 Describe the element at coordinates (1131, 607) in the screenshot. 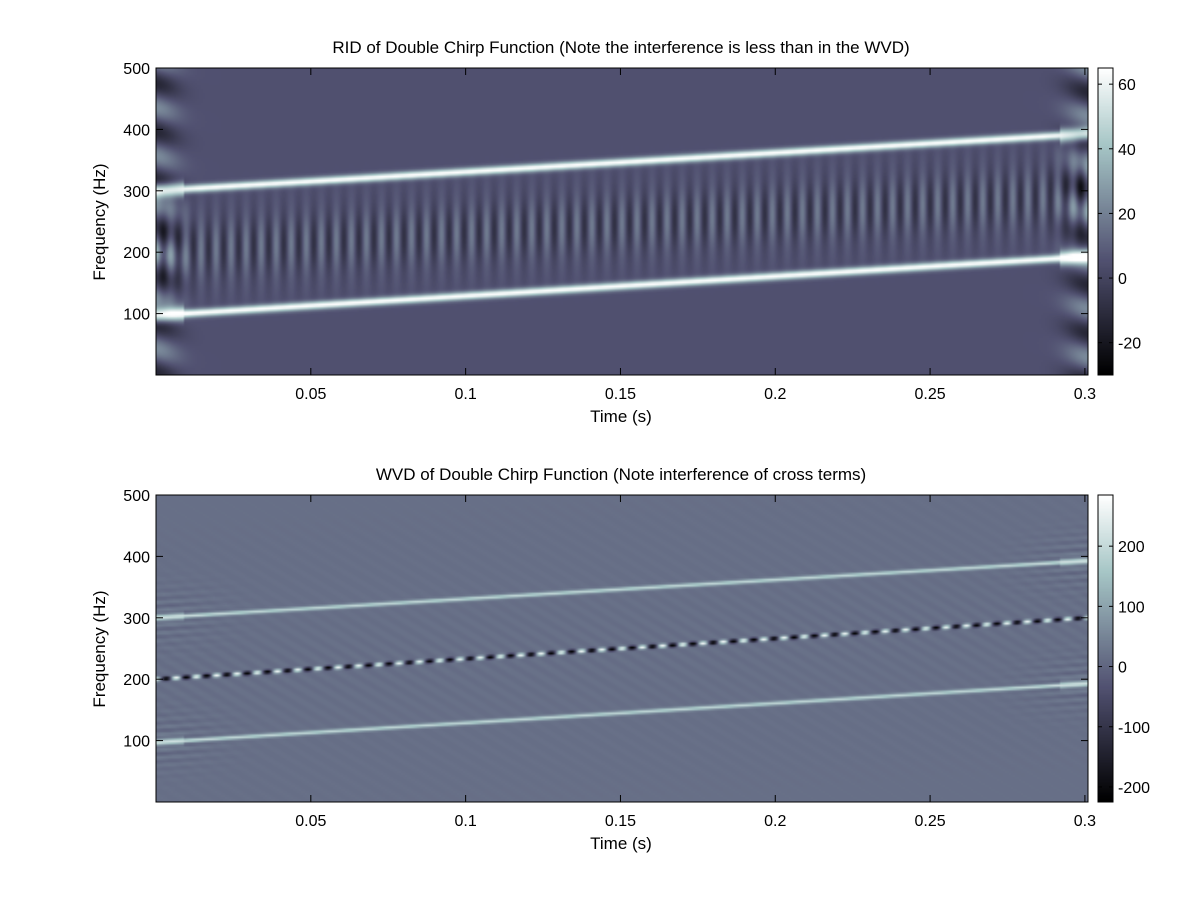

I see `colorbar-tick-label: 100` at that location.